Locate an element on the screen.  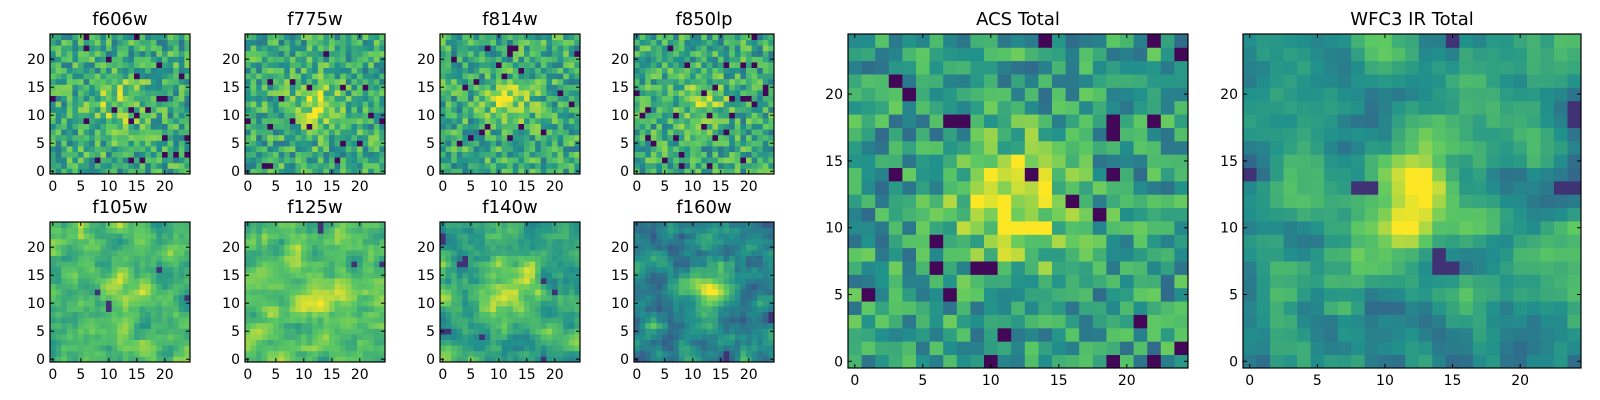
y-tick-label: 15 is located at coordinates (426, 88).